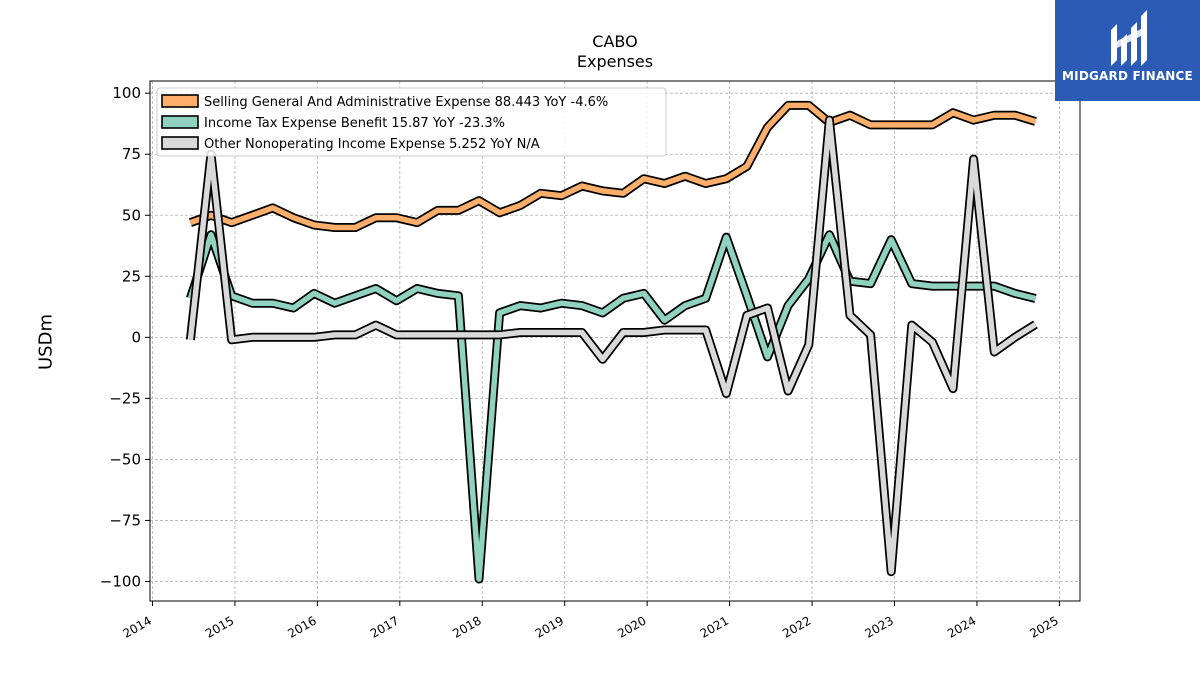 This screenshot has width=1200, height=675. What do you see at coordinates (466, 626) in the screenshot?
I see `x-tick-label: 2018` at bounding box center [466, 626].